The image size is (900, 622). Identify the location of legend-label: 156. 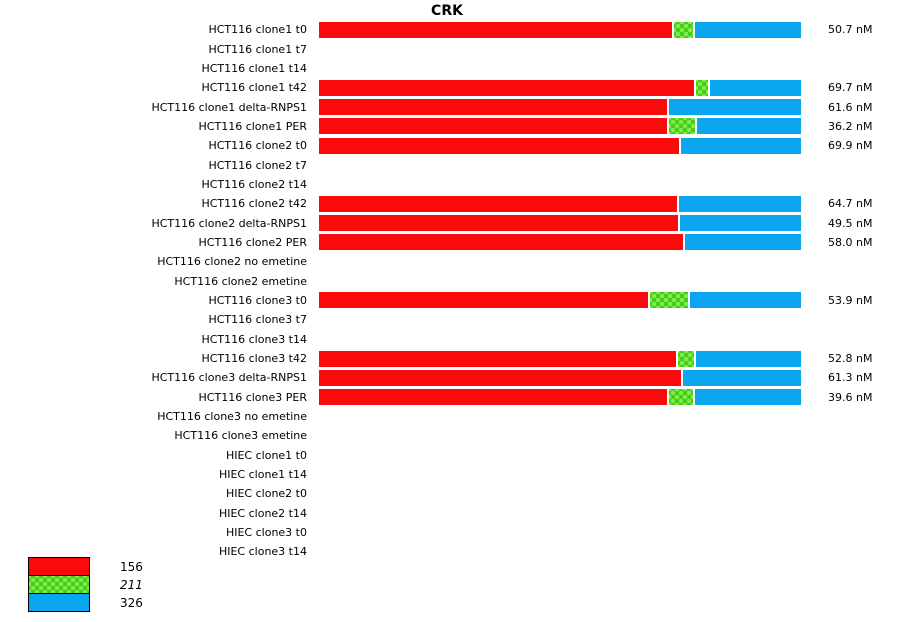
(131, 566).